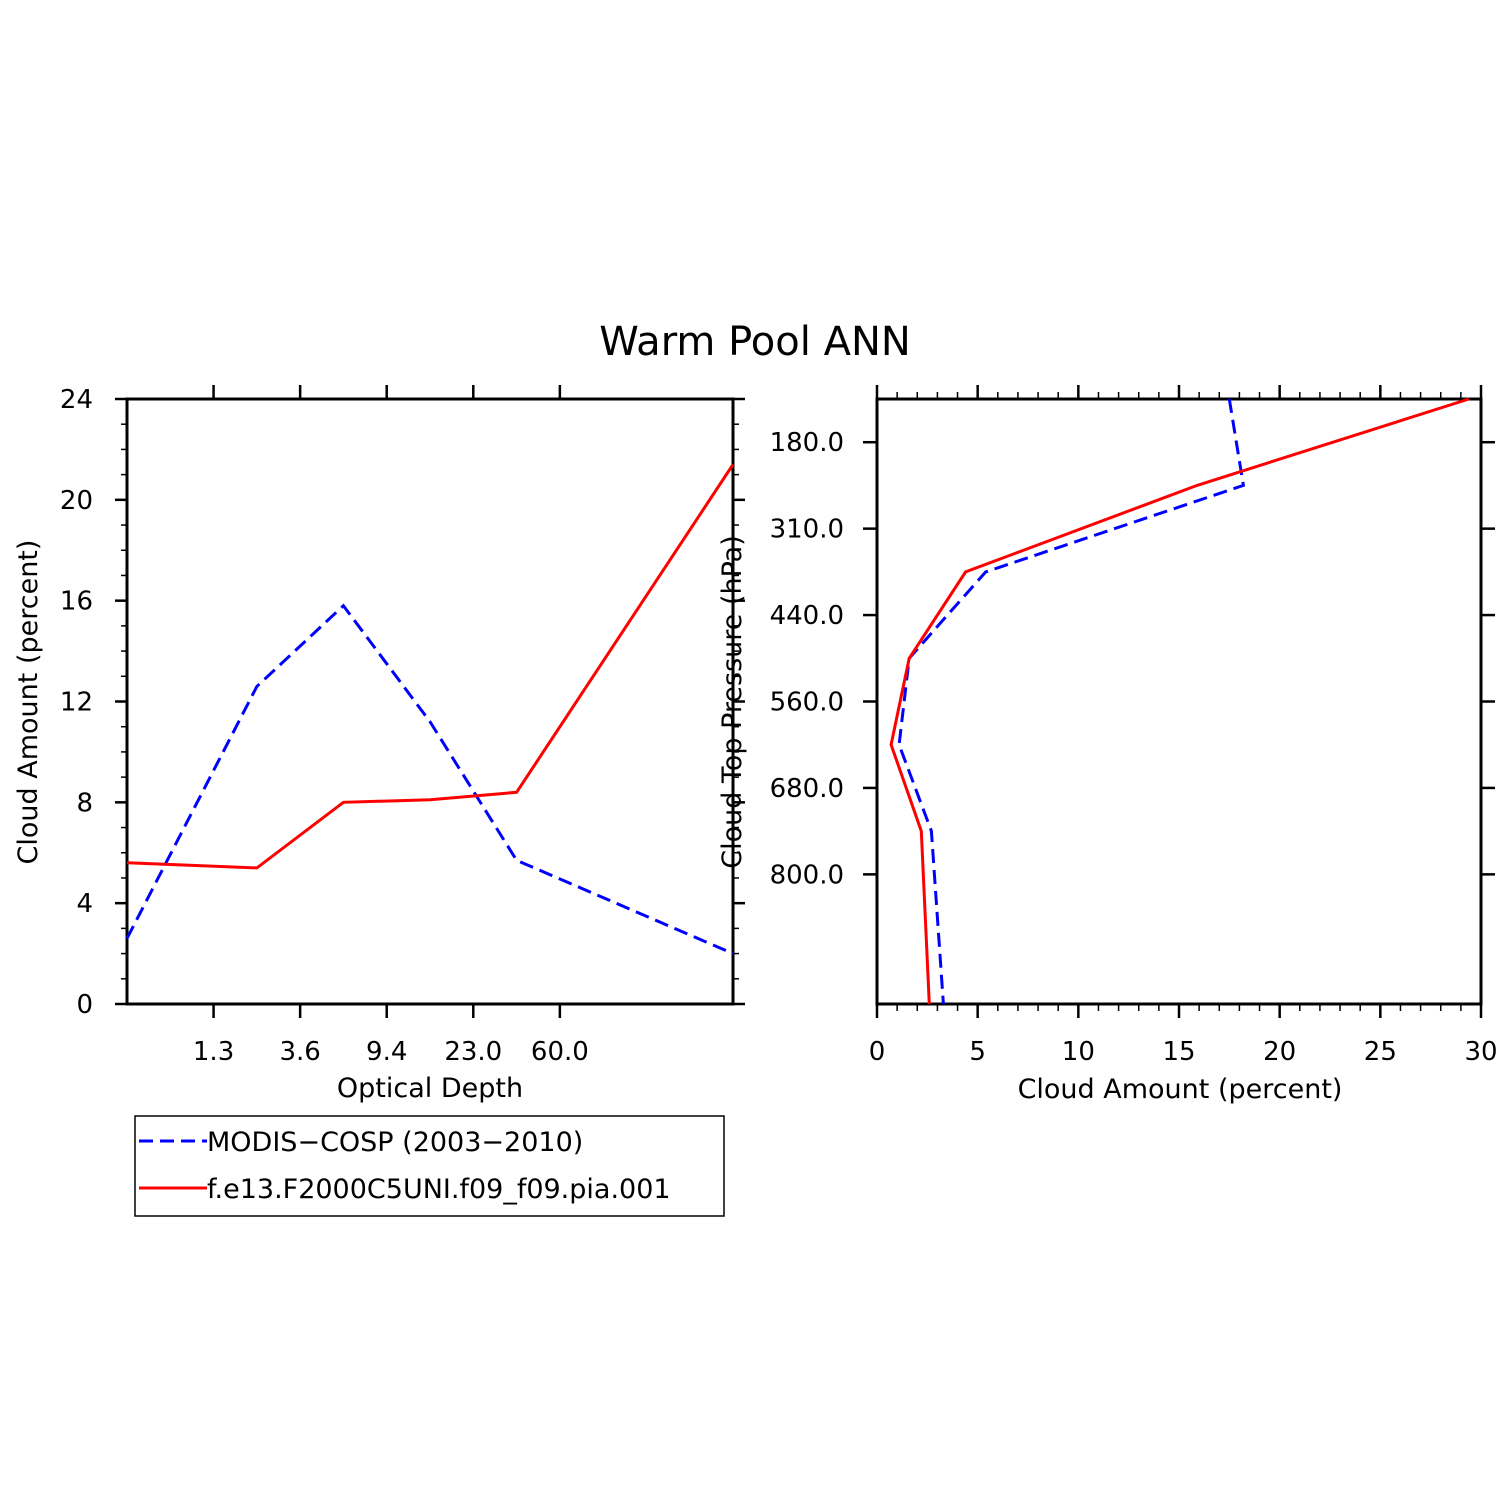  What do you see at coordinates (439, 1189) in the screenshot?
I see `legend-label-model: f.e13.F2000C5UNI.f09_f09.pia.001` at bounding box center [439, 1189].